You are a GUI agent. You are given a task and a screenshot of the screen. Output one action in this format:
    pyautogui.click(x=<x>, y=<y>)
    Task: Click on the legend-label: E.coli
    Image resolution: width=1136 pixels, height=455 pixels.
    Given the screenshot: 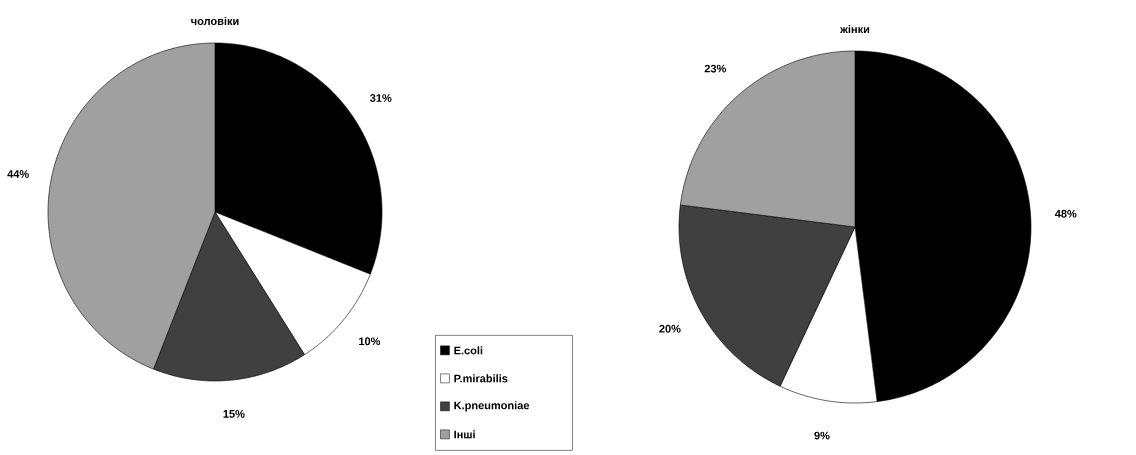 What is the action you would take?
    pyautogui.click(x=468, y=350)
    